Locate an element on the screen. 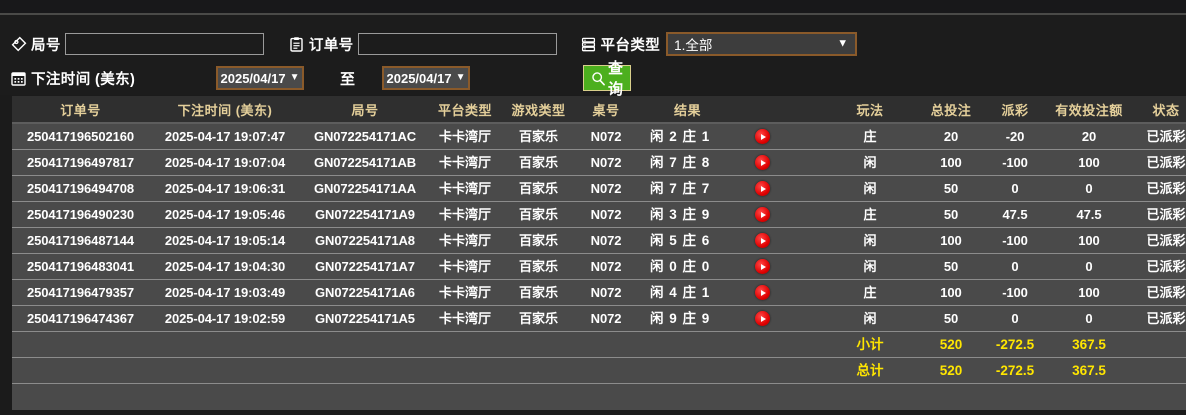  cell-order-no: 250417196479357 is located at coordinates (80, 292).